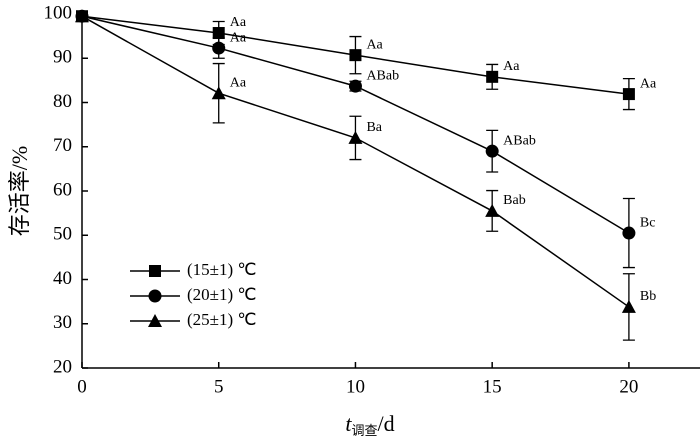  What do you see at coordinates (62, 366) in the screenshot?
I see `y-tick-label: 20` at bounding box center [62, 366].